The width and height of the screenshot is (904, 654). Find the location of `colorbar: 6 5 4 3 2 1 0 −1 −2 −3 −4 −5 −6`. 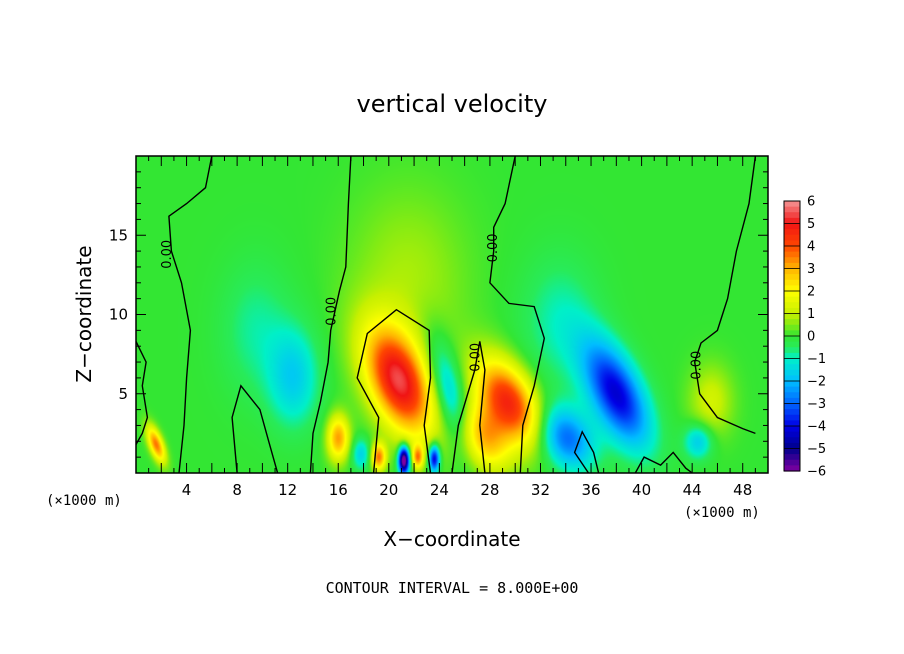

colorbar: 6 5 4 3 2 1 0 −1 −2 −3 −4 −5 −6 is located at coordinates (804, 337).